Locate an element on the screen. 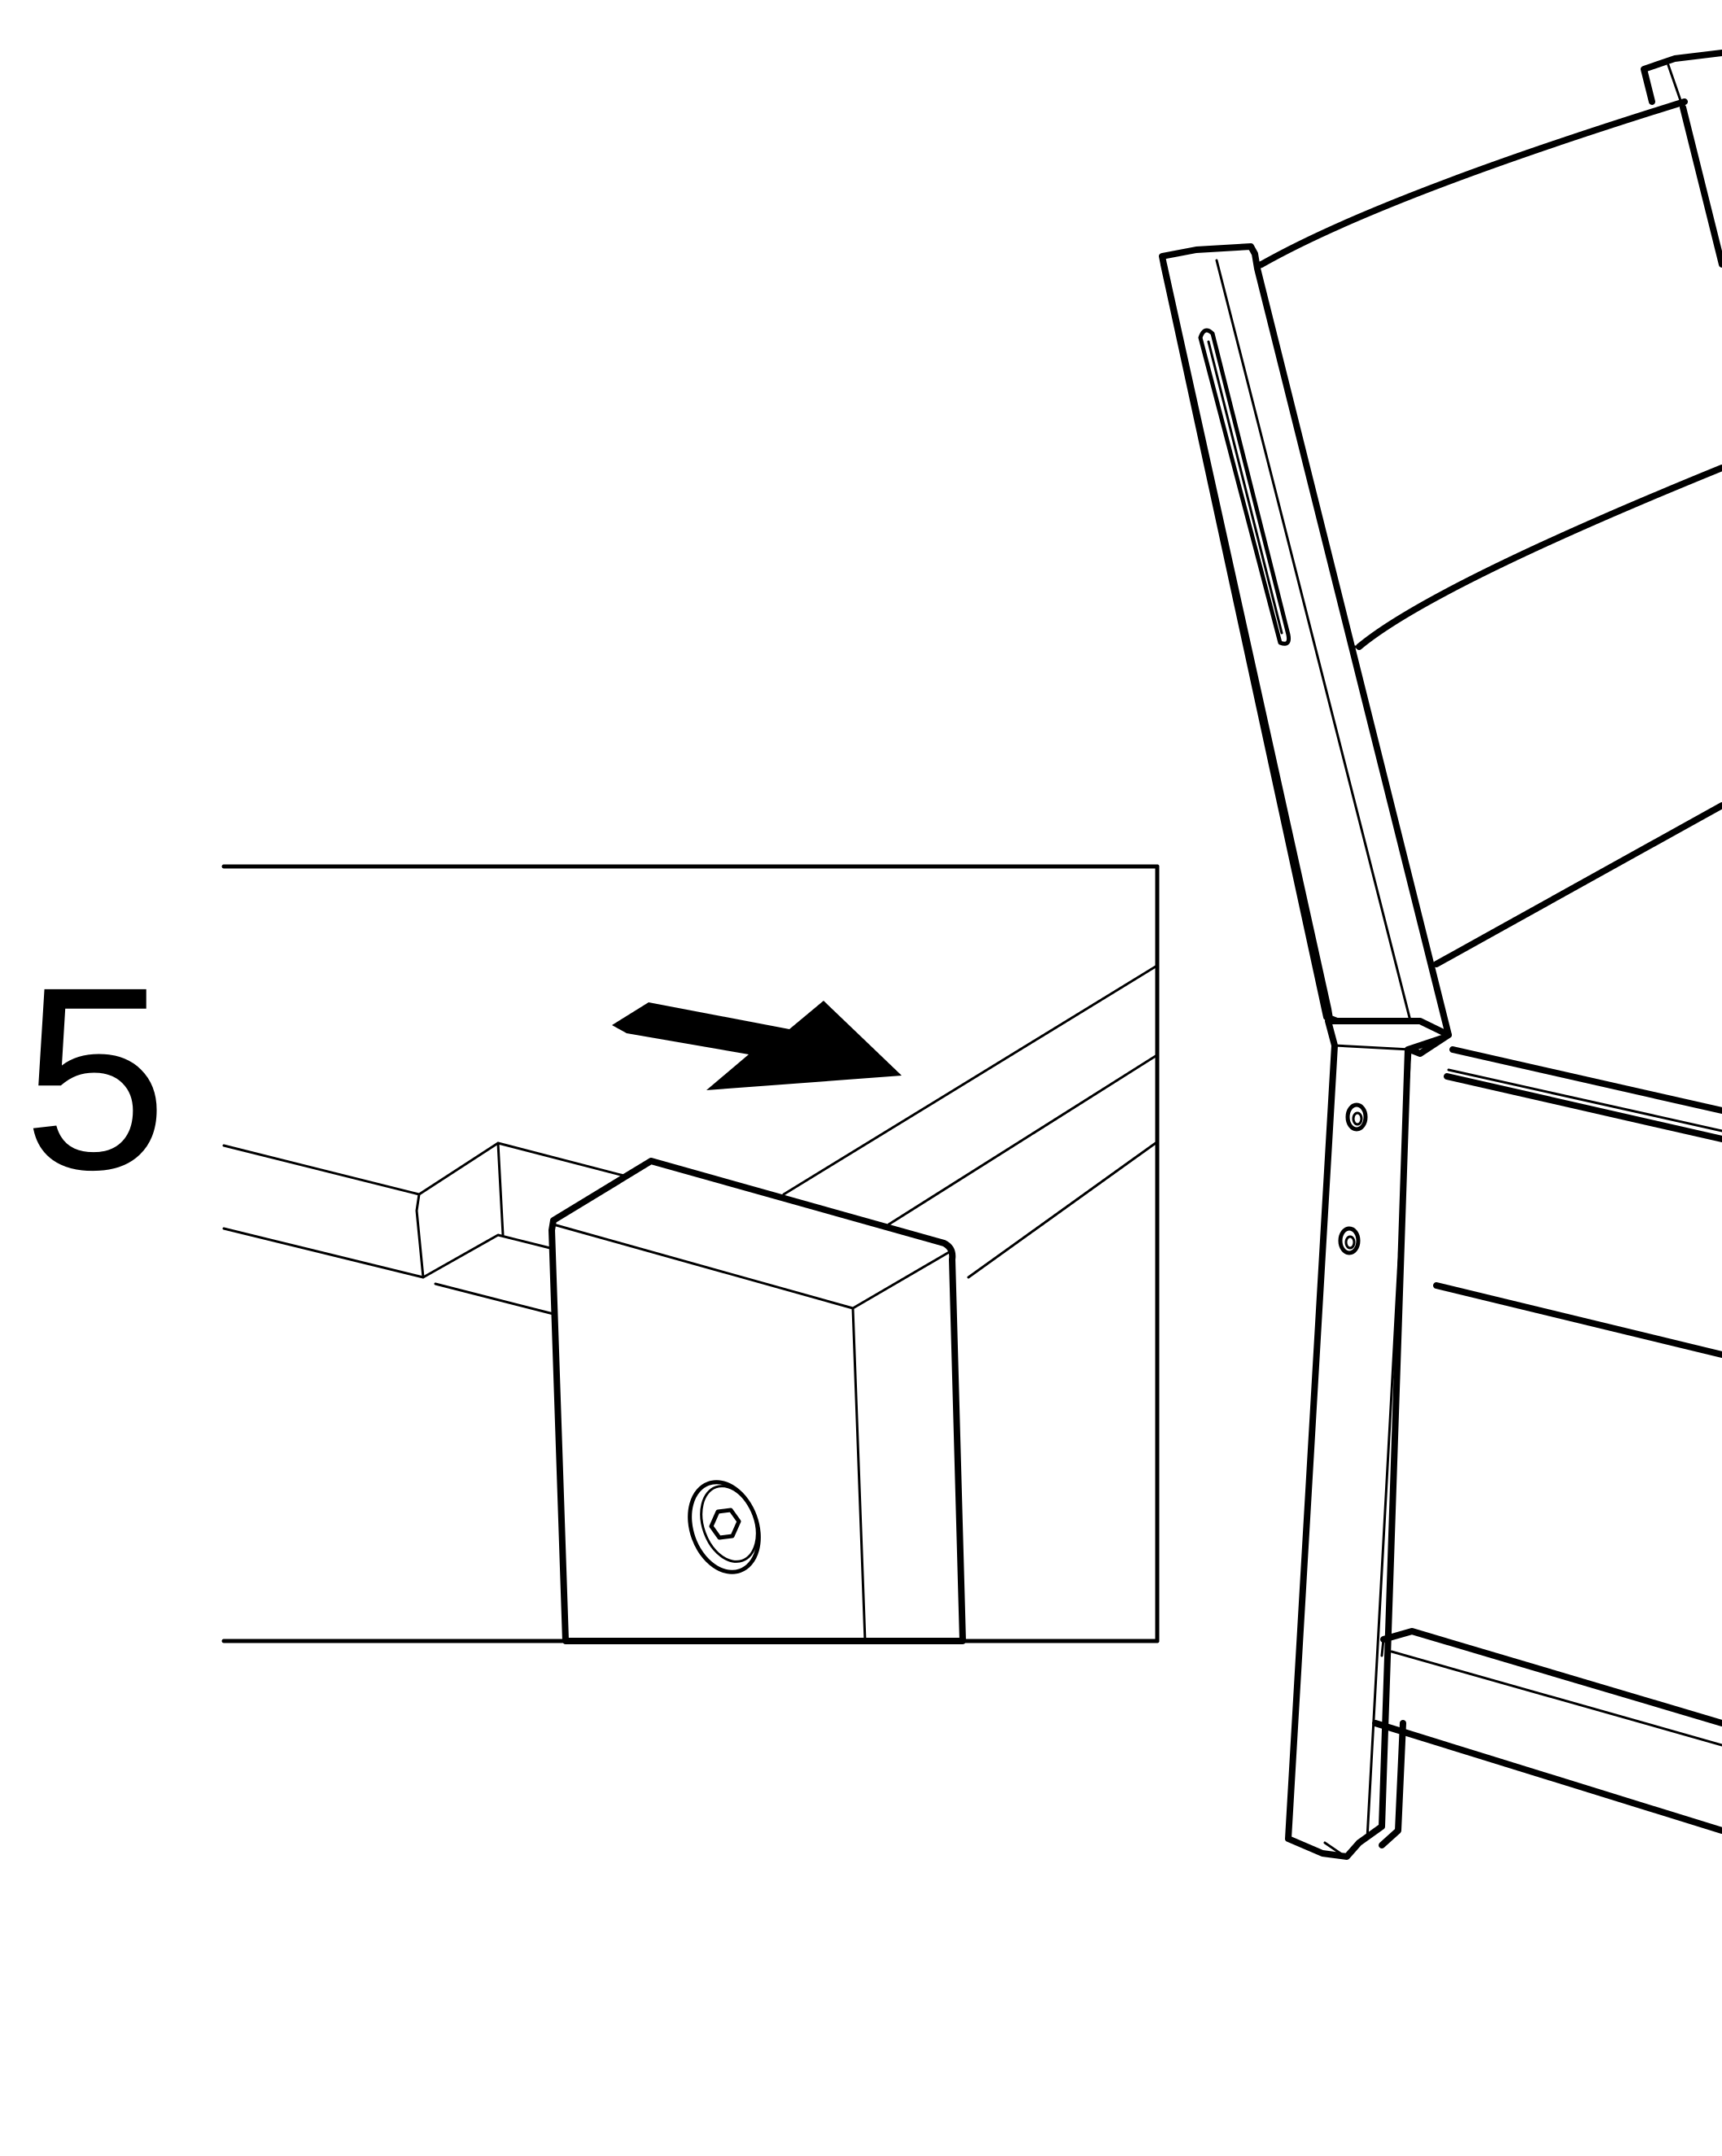 Image resolution: width=1722 pixels, height=2156 pixels. arrow-right-icon is located at coordinates (757, 1045).